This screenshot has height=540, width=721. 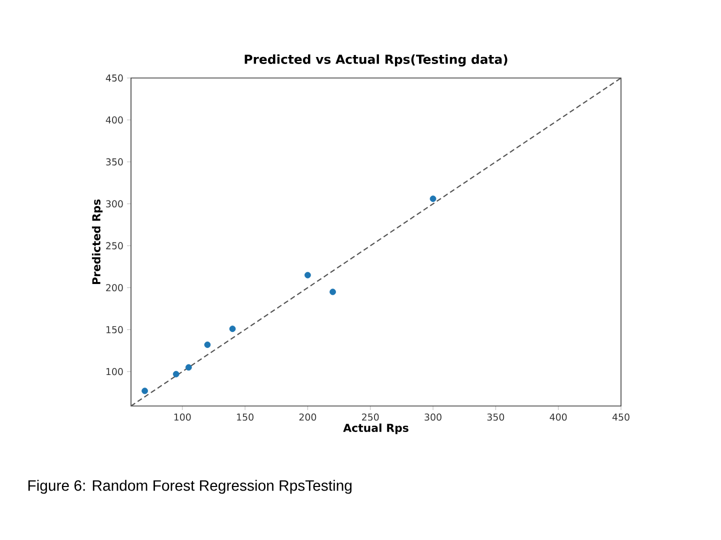 I want to click on y-tick-label: 400, so click(x=114, y=120).